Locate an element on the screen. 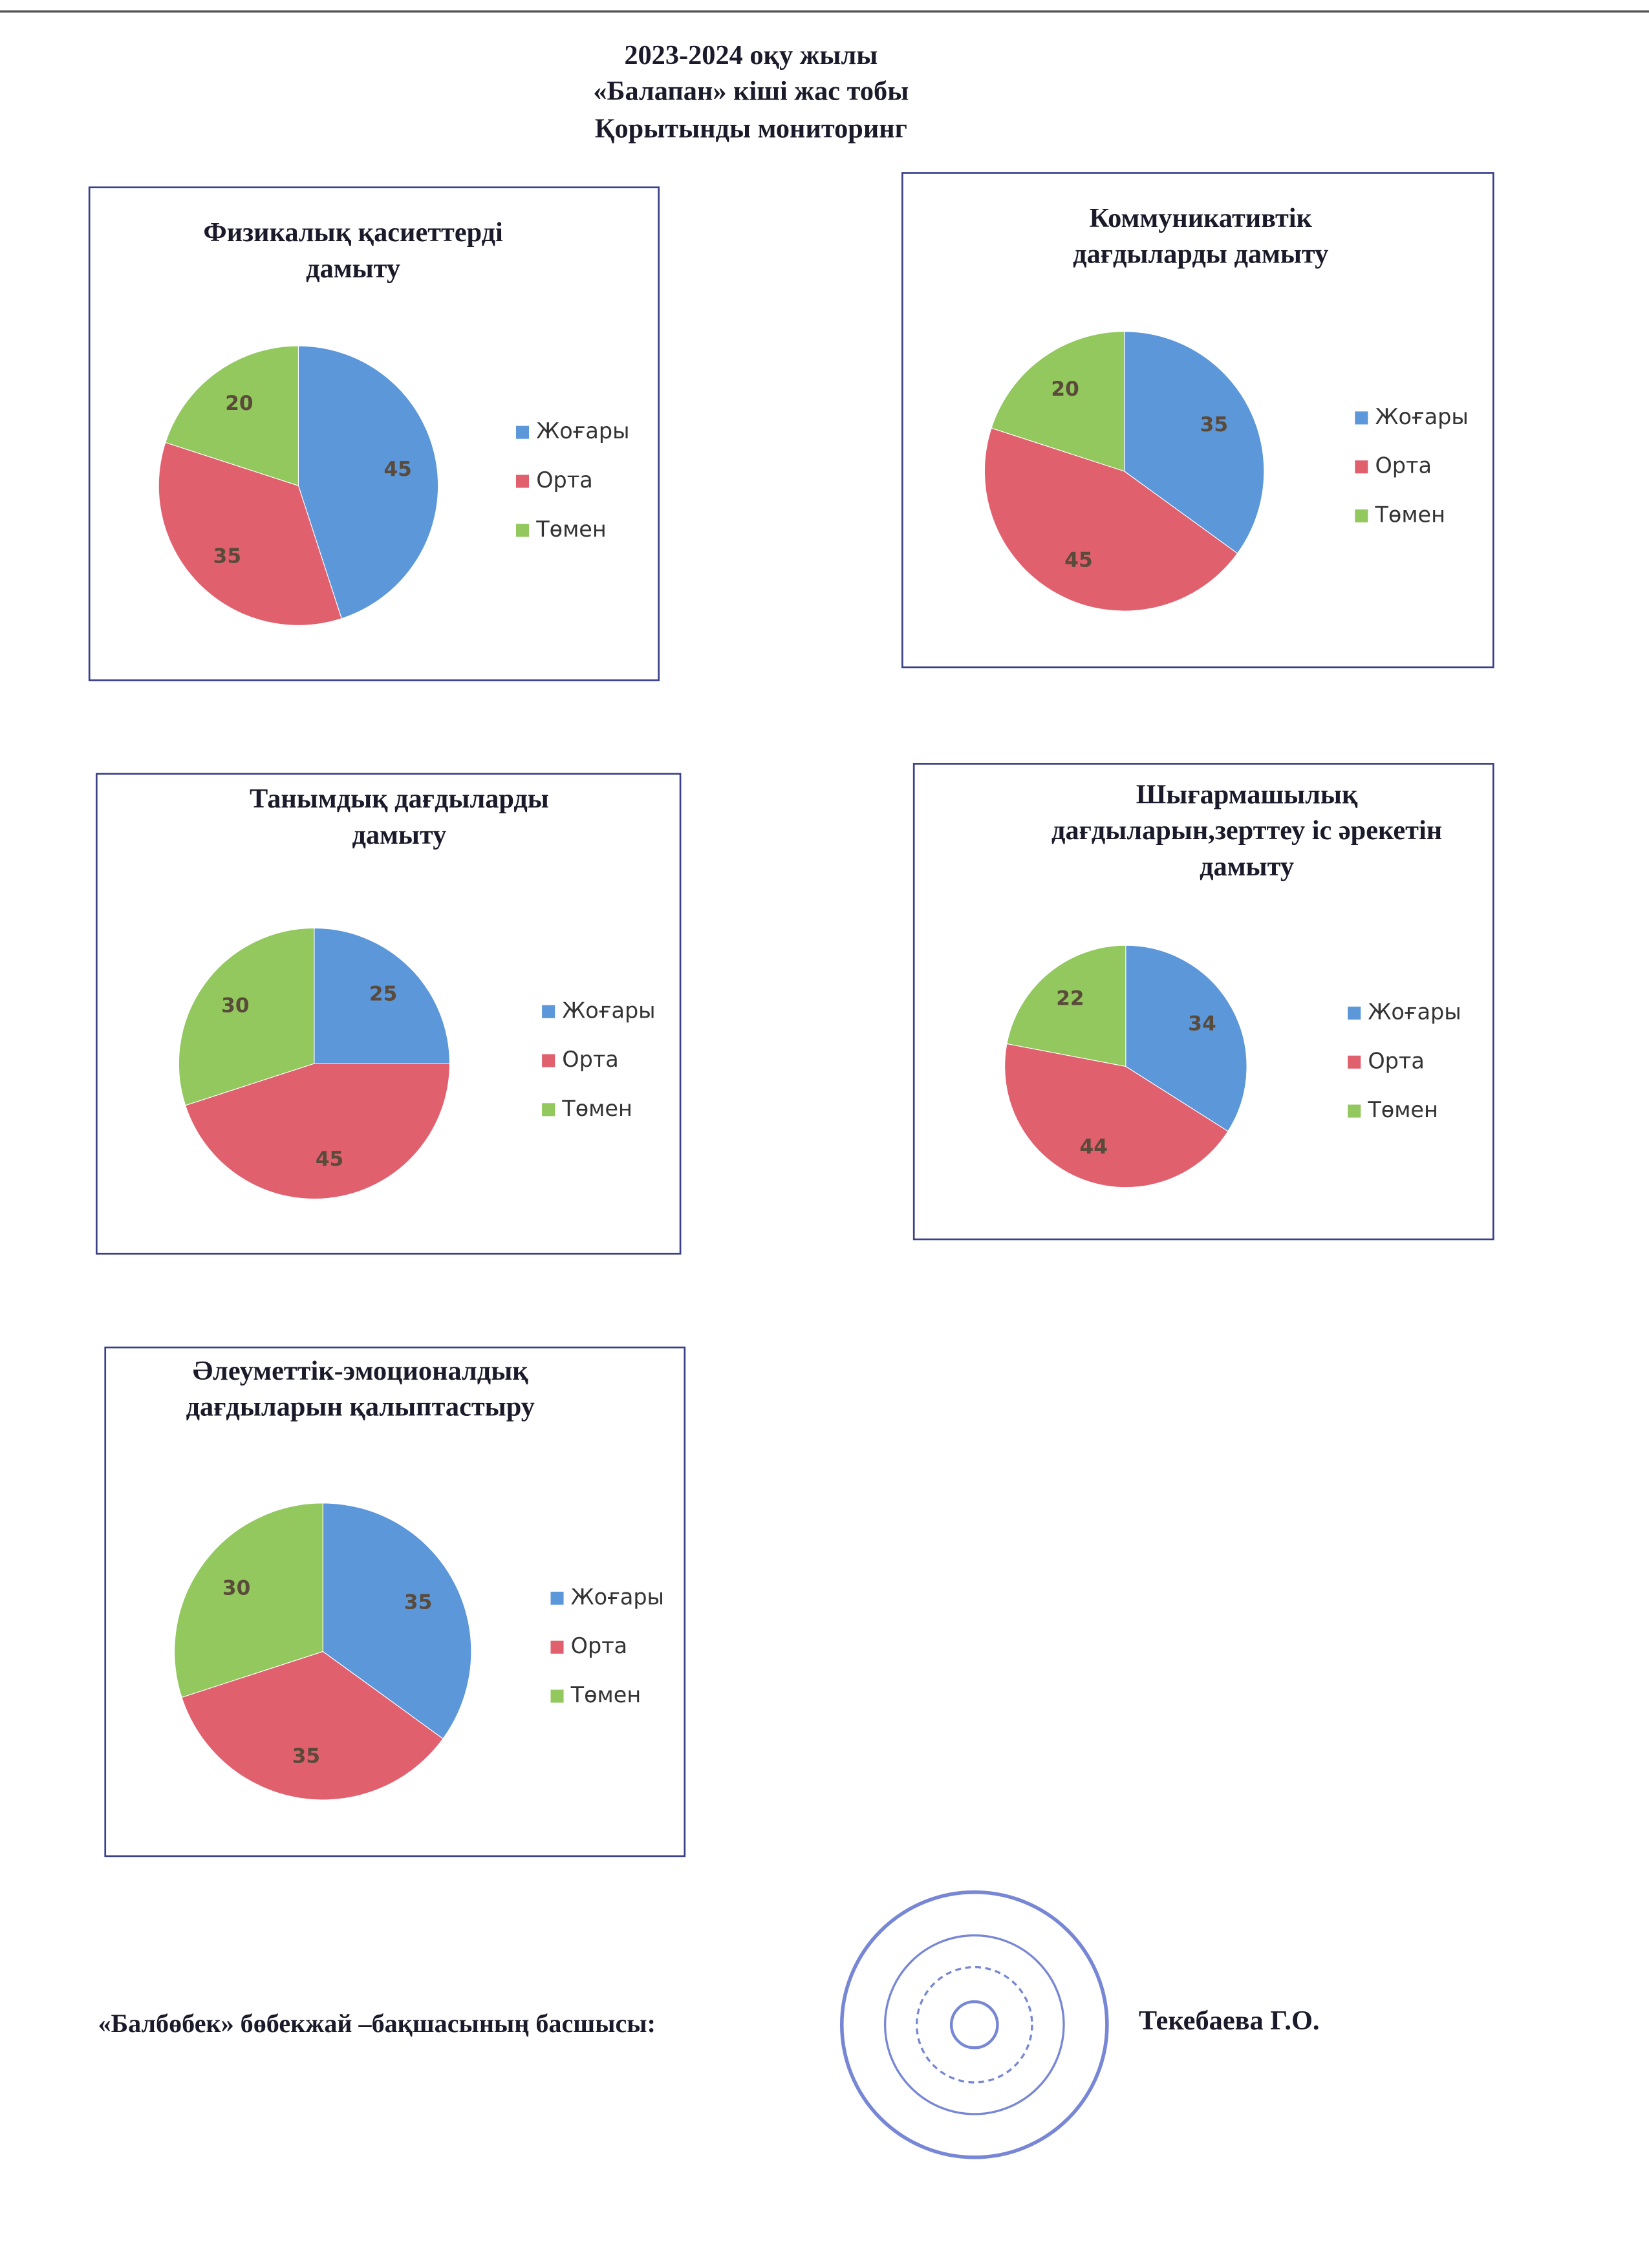  data-label: 44 is located at coordinates (1094, 1147).